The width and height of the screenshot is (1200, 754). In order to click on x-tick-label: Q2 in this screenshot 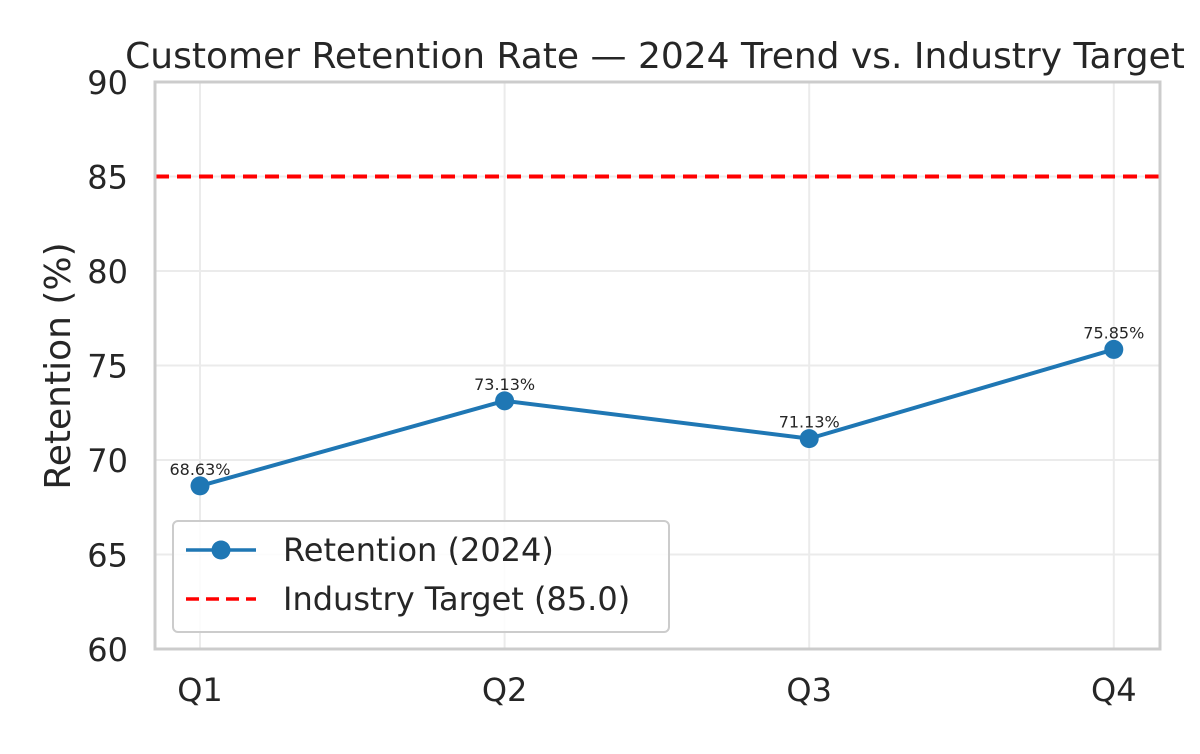, I will do `click(505, 690)`.